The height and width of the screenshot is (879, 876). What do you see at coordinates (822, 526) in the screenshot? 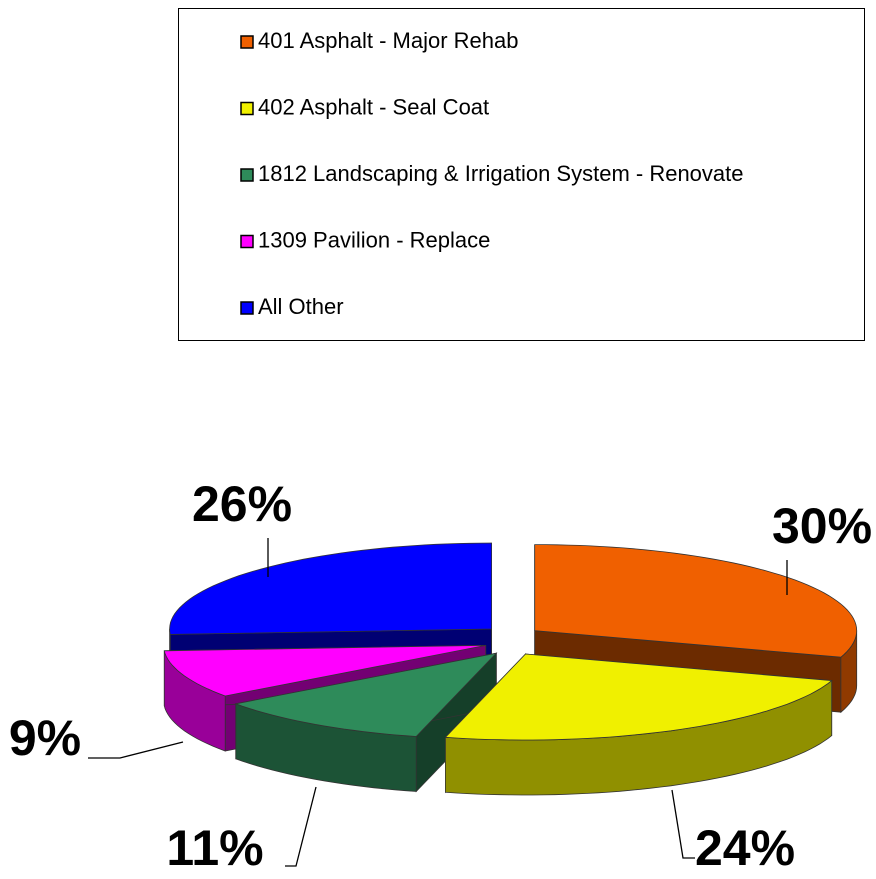
I see `data-label: 30%` at bounding box center [822, 526].